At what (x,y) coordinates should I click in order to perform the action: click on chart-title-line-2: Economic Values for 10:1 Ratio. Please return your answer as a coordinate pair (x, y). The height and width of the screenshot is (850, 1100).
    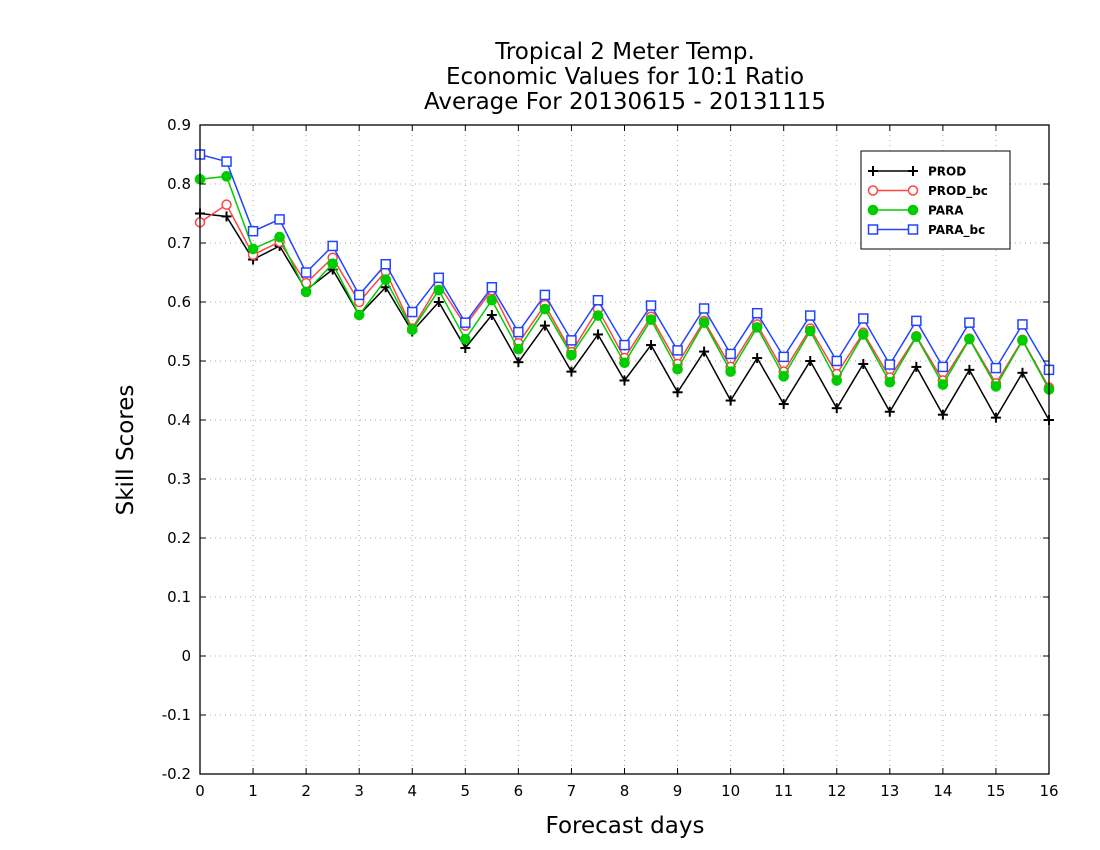
    Looking at the image, I should click on (625, 77).